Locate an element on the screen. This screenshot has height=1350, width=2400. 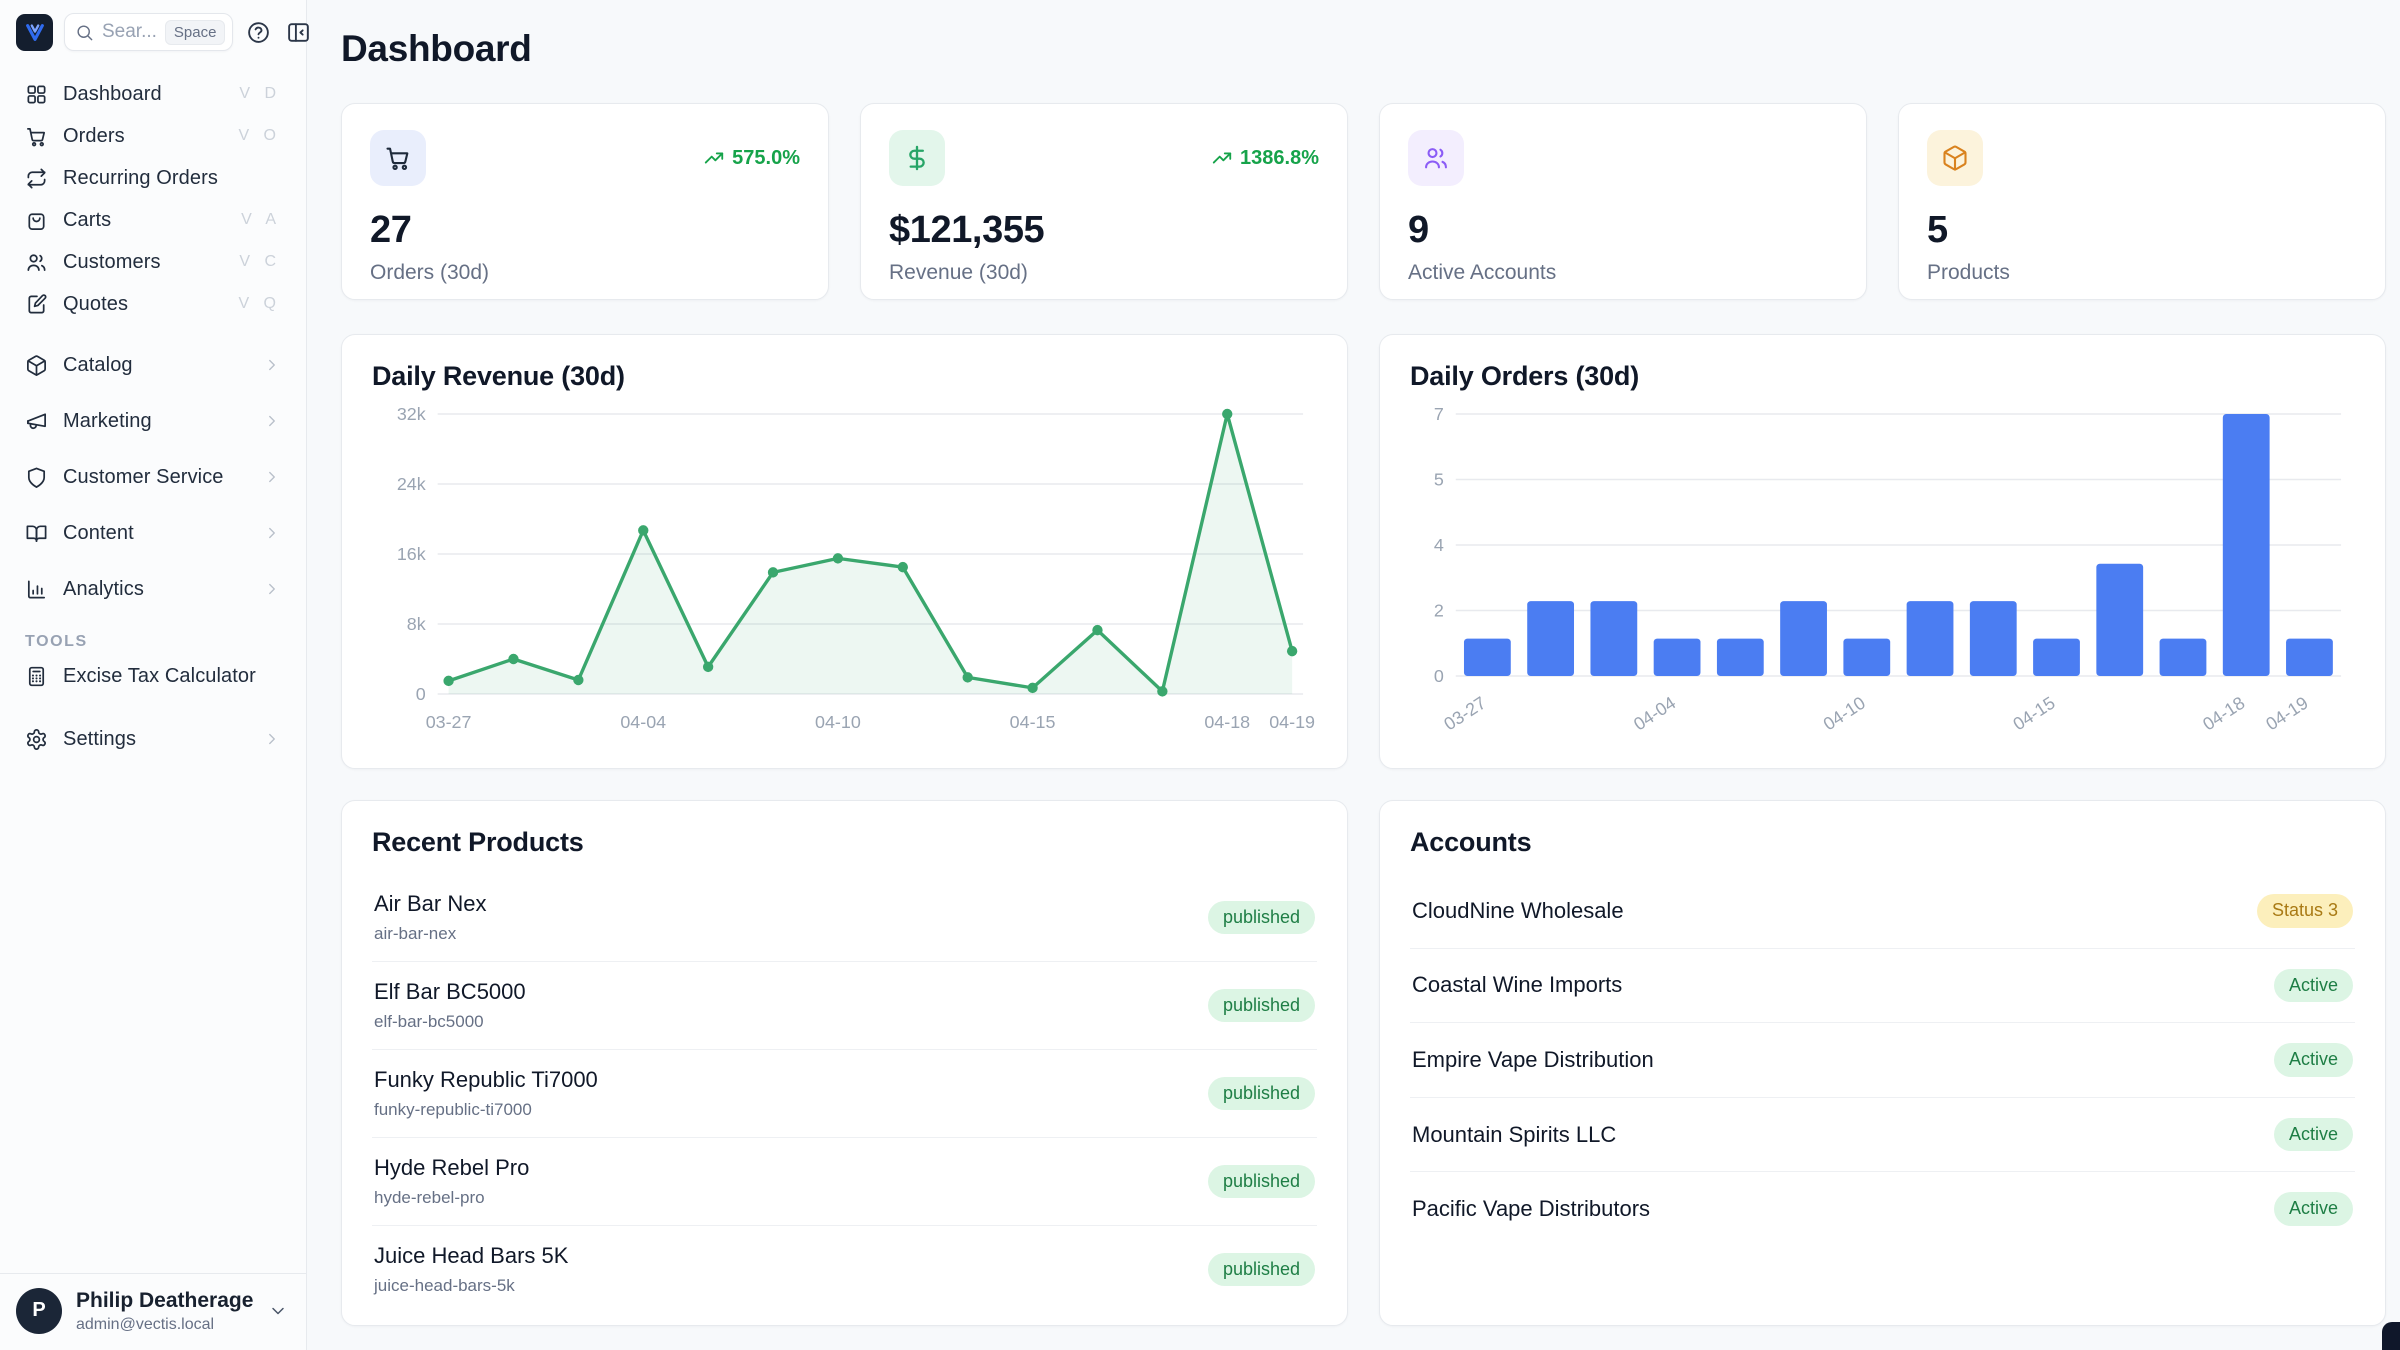
sidebar-item-excise-tax-calculator: Excise Tax Calculator is located at coordinates (153, 676).